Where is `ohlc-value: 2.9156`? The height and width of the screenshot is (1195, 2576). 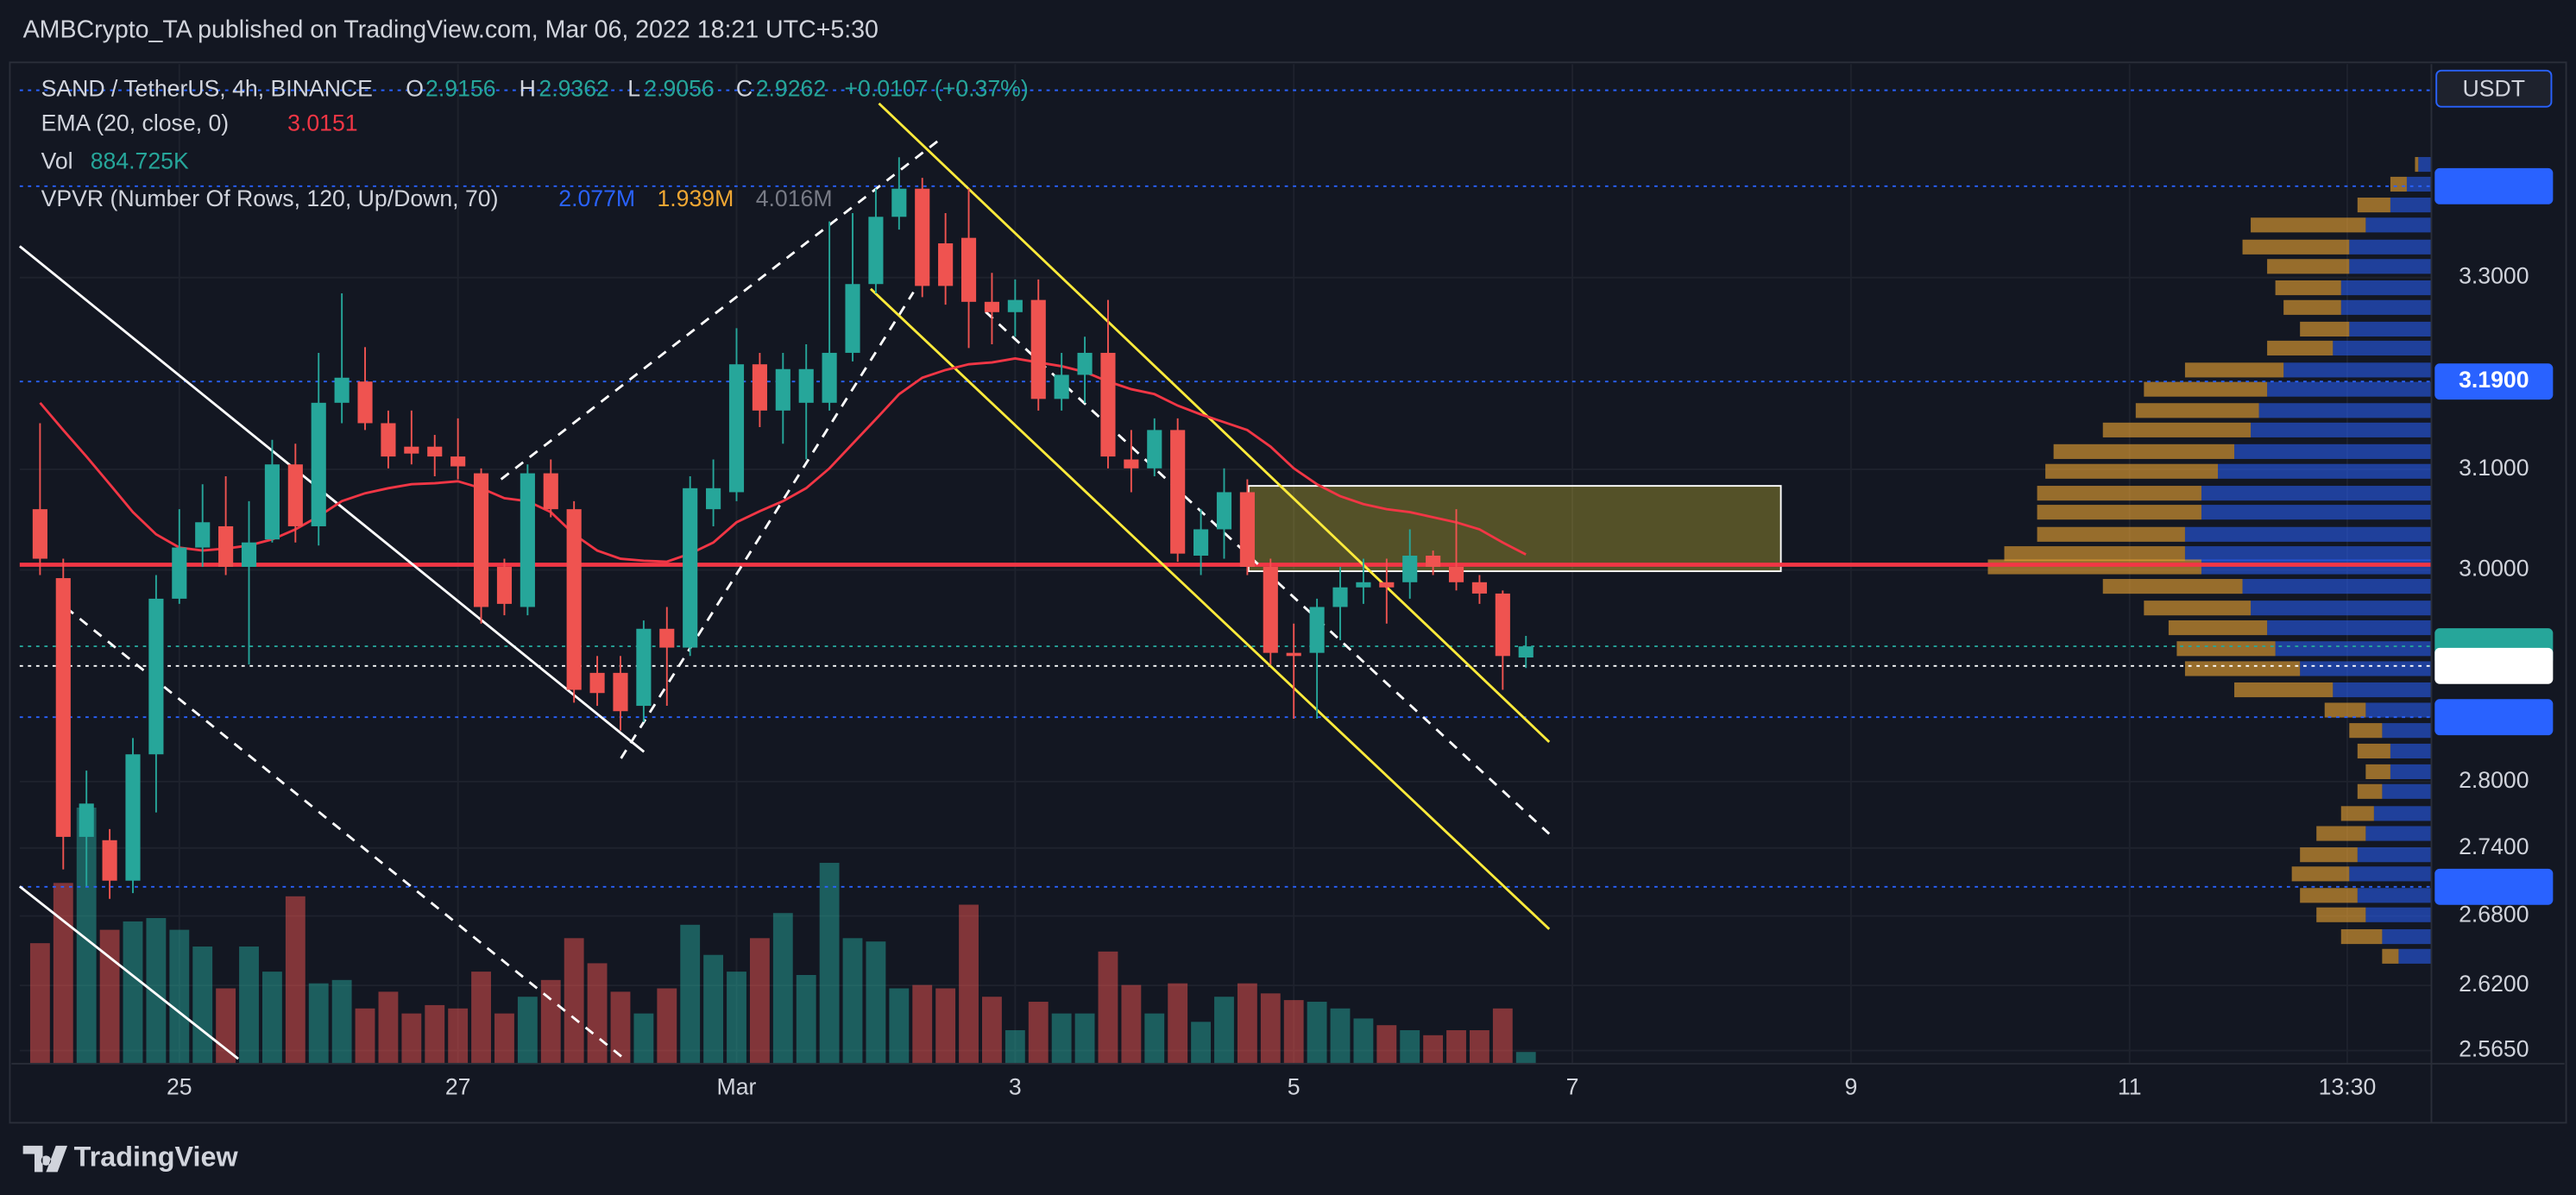 ohlc-value: 2.9156 is located at coordinates (460, 89).